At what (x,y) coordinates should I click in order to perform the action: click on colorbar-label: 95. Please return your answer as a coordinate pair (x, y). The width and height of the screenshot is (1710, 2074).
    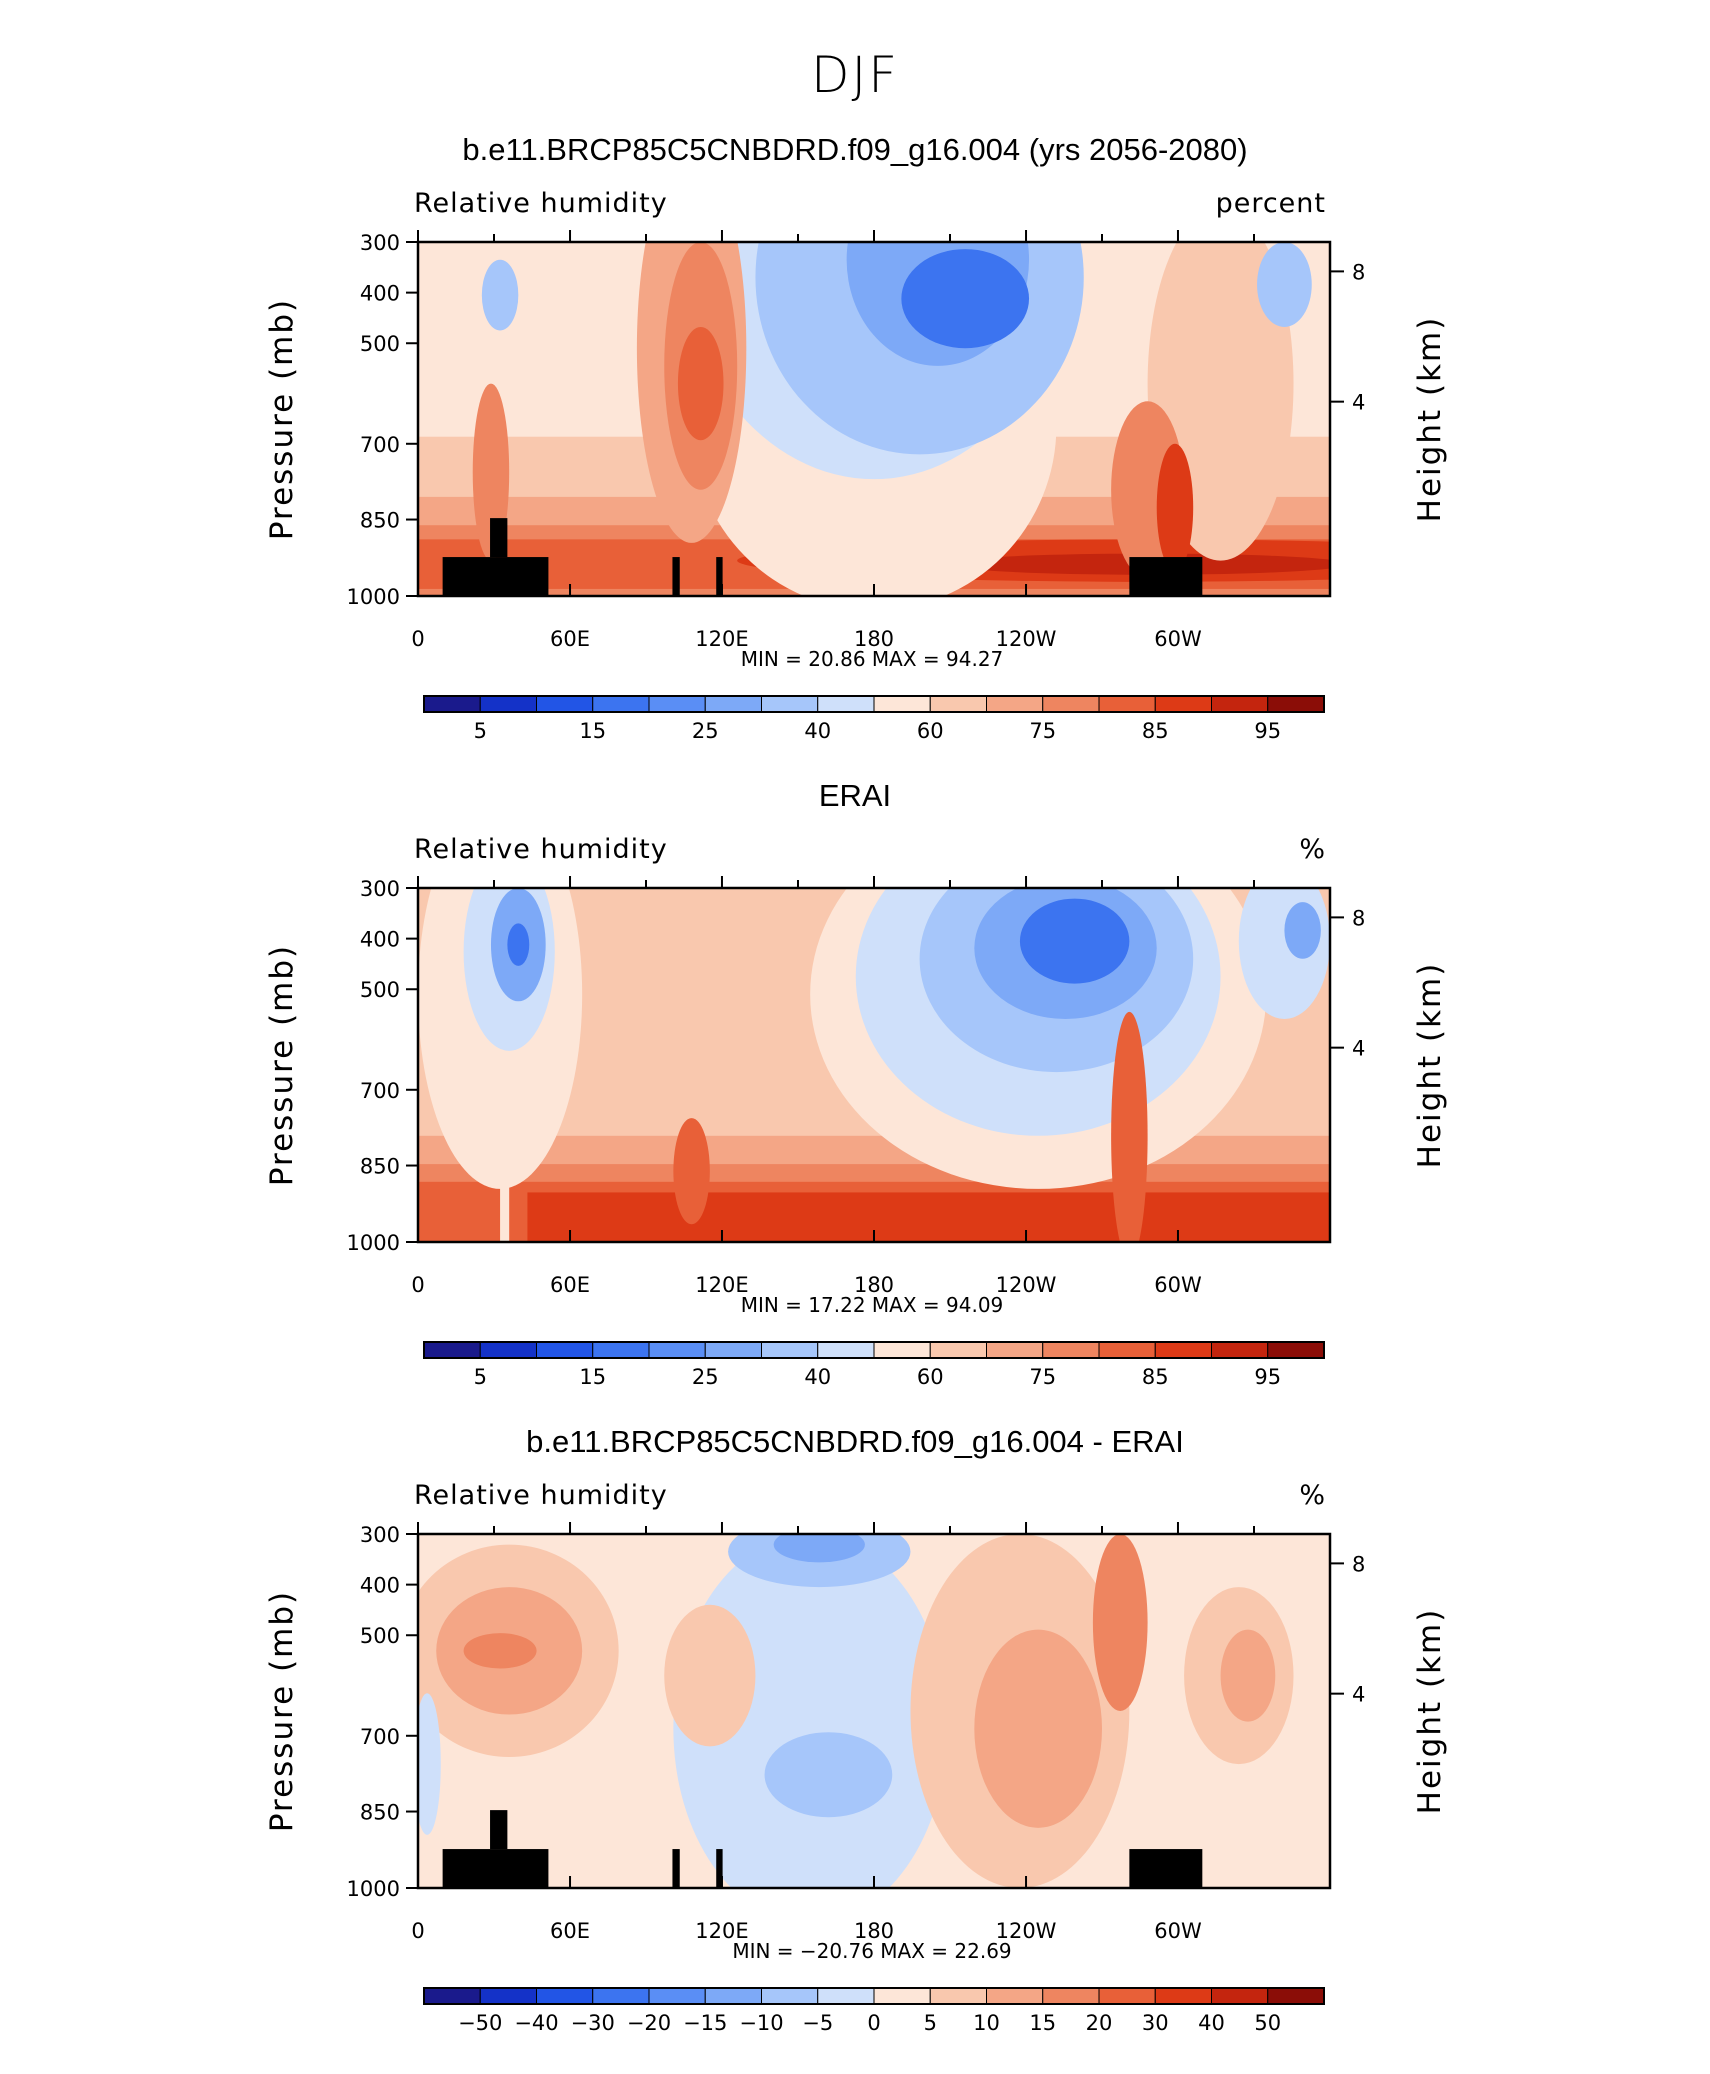
    Looking at the image, I should click on (1267, 1377).